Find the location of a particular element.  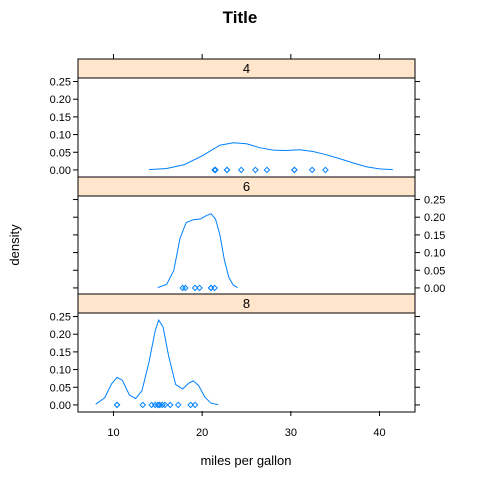

panel-strip-label: 6 is located at coordinates (246, 186).